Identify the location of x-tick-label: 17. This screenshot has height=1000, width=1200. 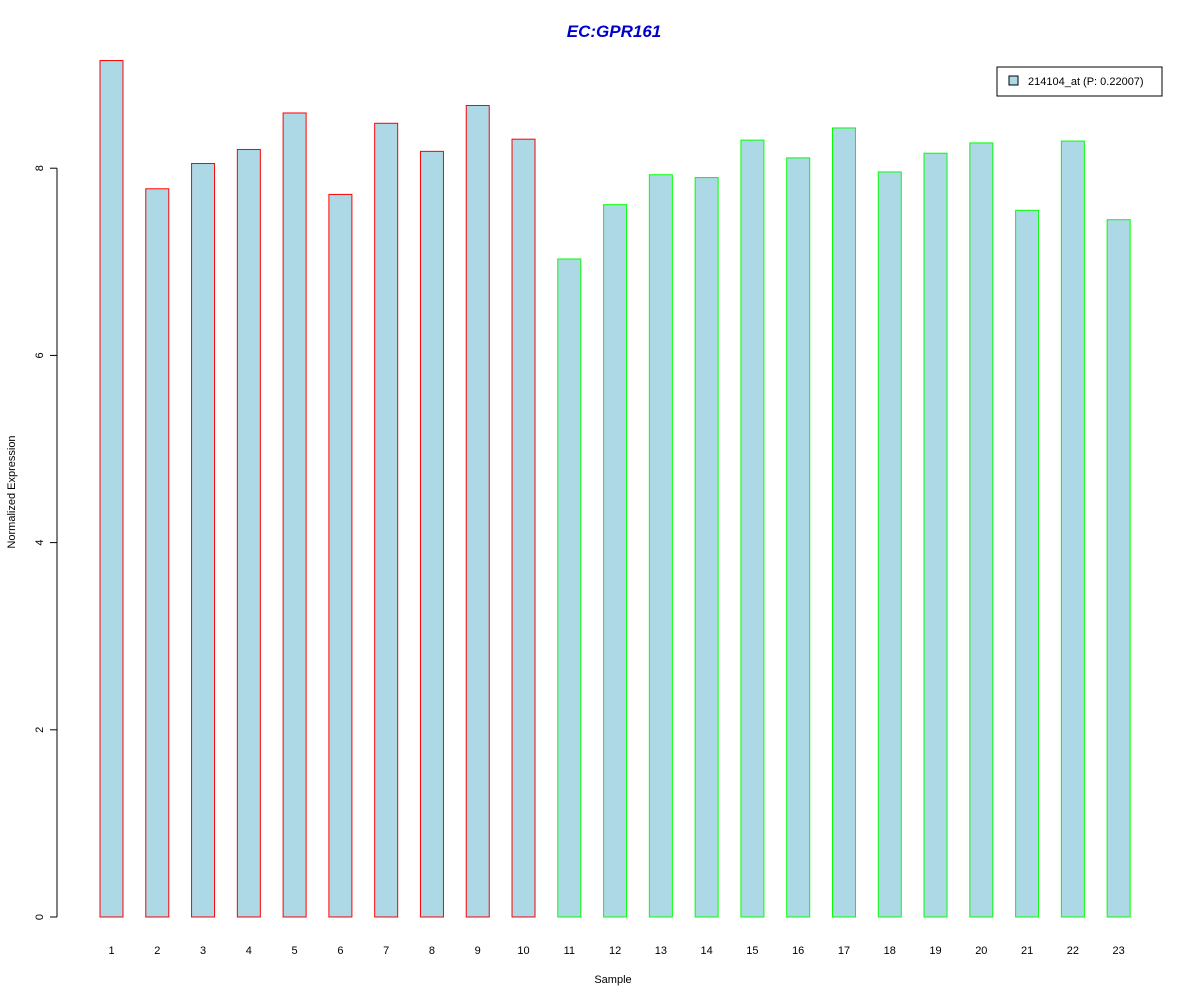
(844, 951).